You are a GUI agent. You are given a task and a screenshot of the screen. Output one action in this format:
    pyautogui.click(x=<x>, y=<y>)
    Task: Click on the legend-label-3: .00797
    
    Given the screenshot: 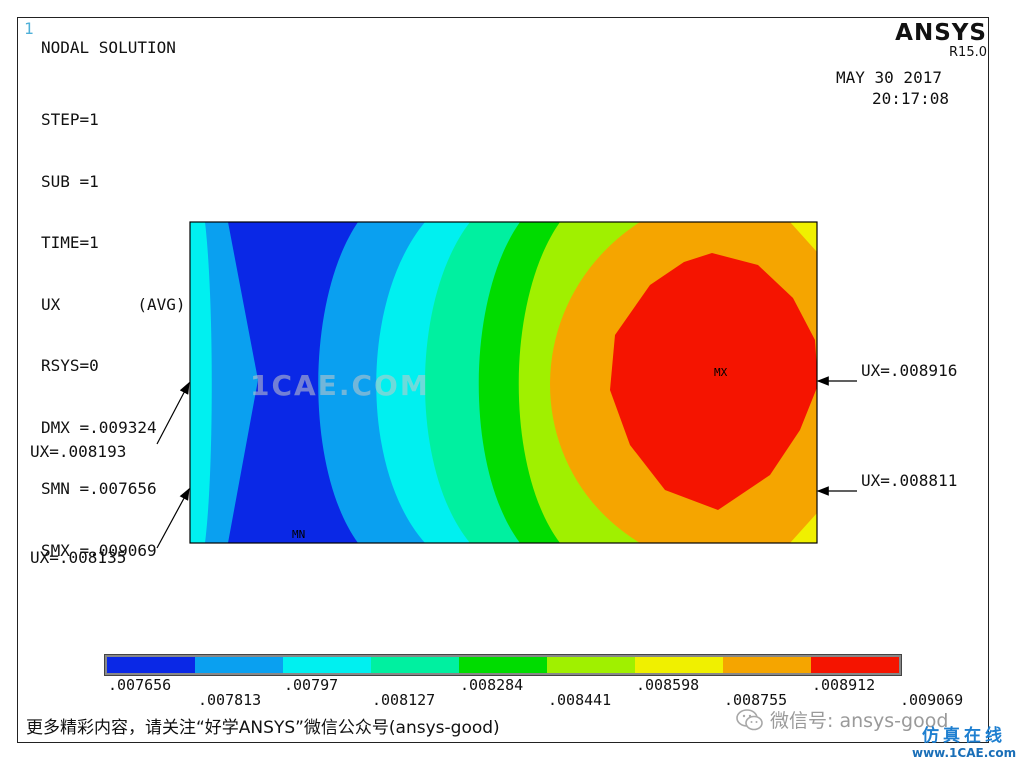 What is the action you would take?
    pyautogui.click(x=311, y=685)
    